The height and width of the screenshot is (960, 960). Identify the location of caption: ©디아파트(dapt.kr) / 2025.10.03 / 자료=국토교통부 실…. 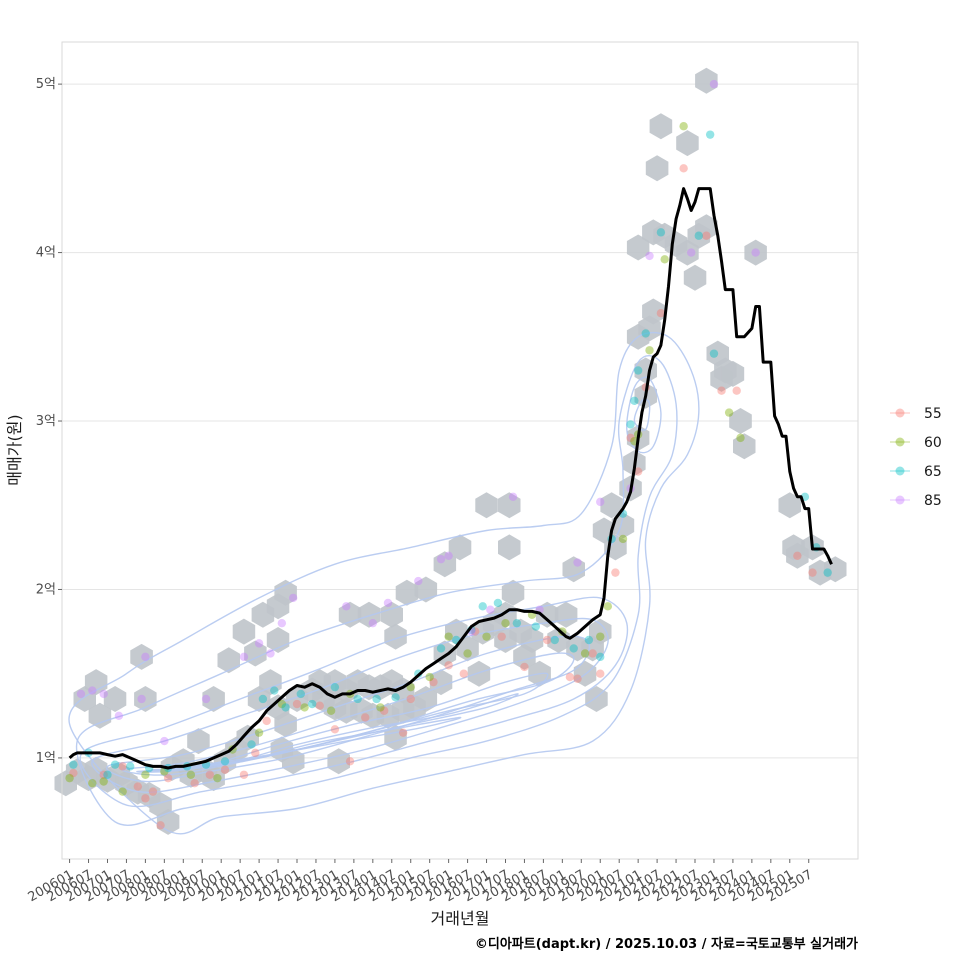
(666, 944).